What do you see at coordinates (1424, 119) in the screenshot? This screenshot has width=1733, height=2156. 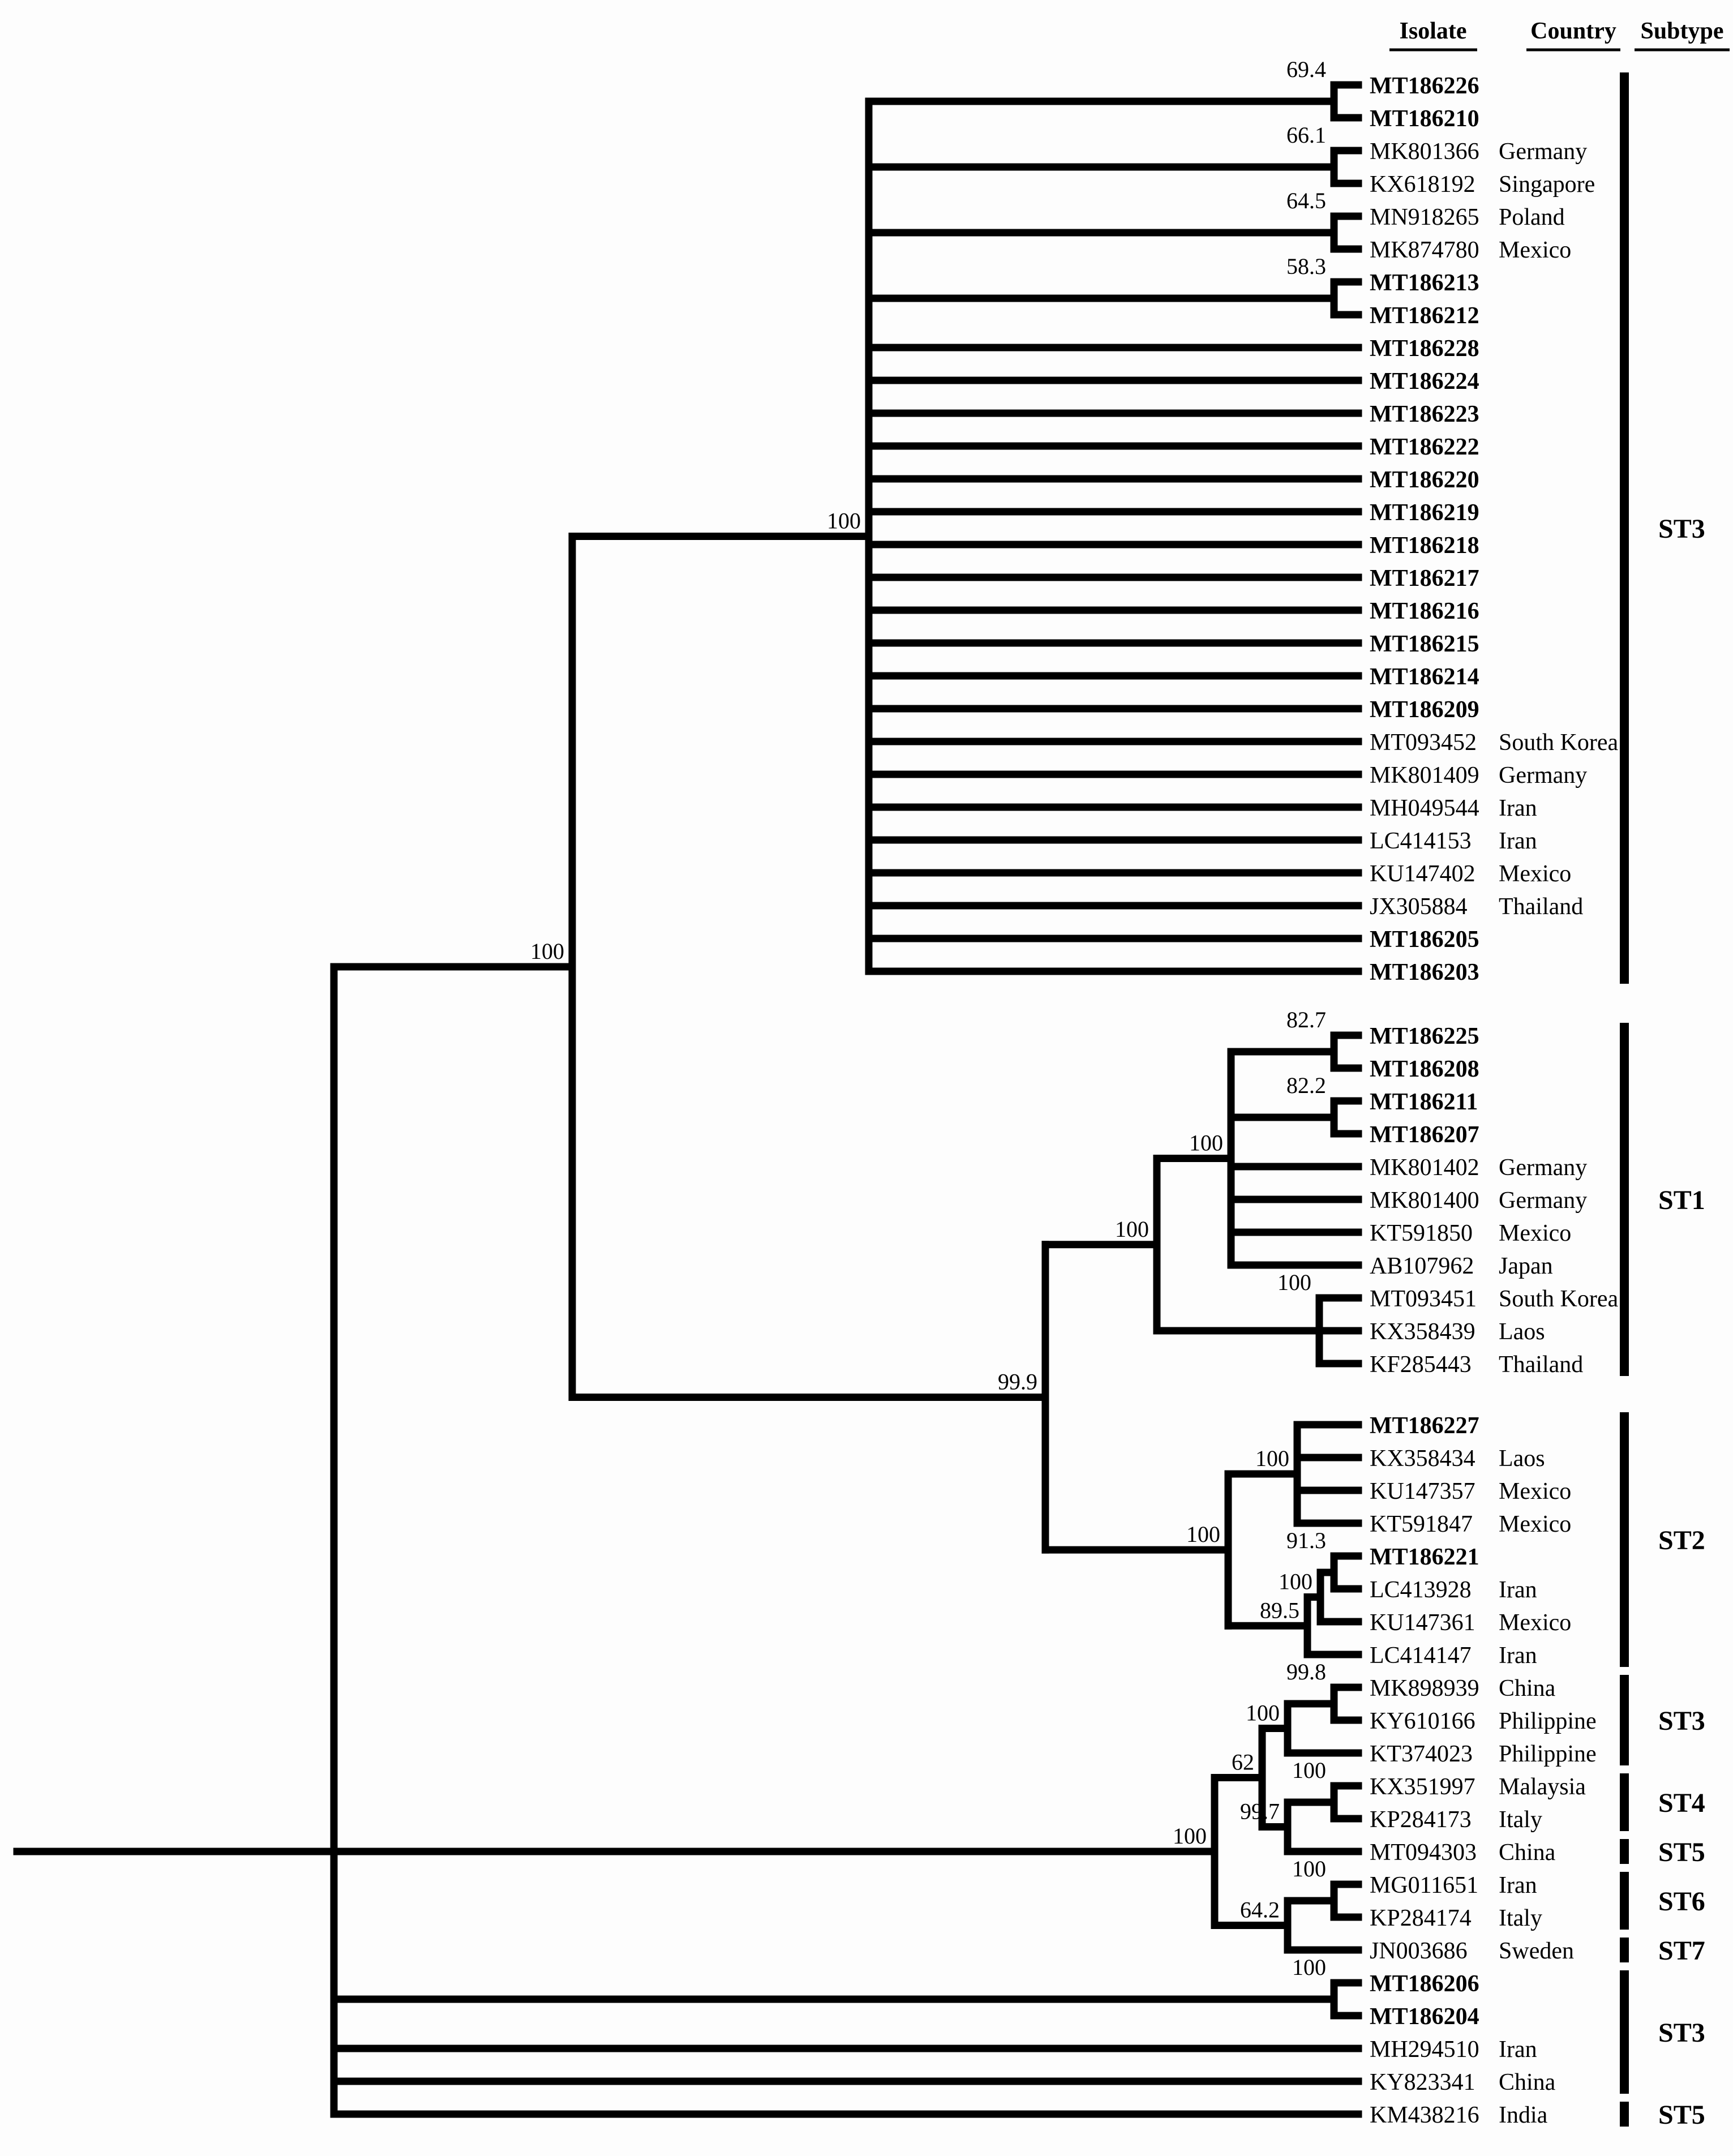 I see `taxon-isolate-label: MT186210` at bounding box center [1424, 119].